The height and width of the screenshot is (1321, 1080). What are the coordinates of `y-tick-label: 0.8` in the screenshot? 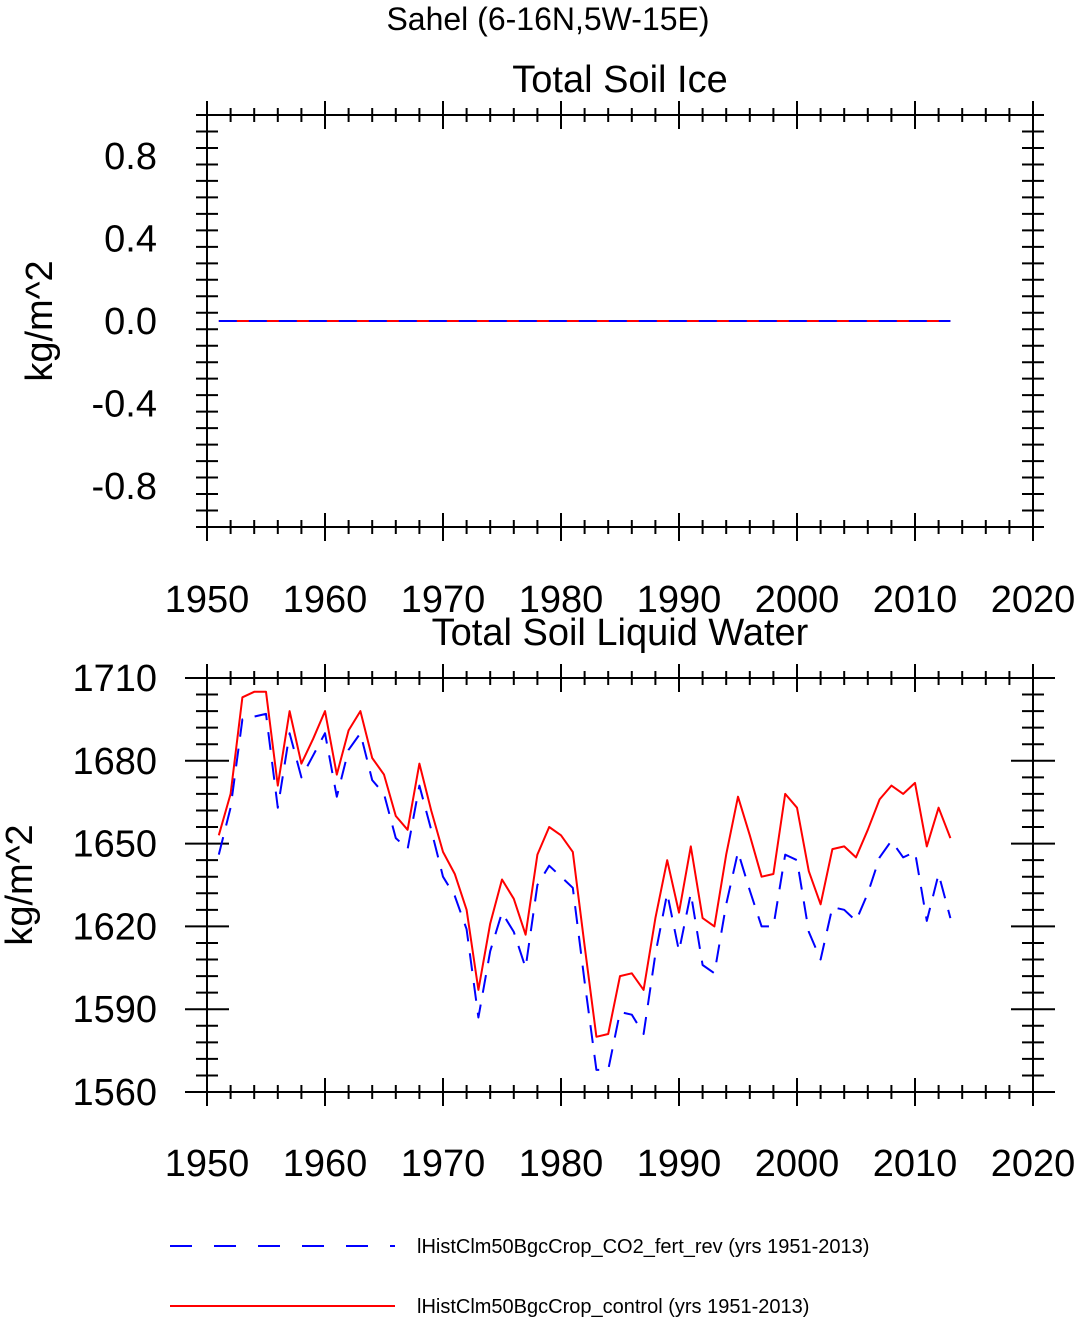 It's located at (130, 157).